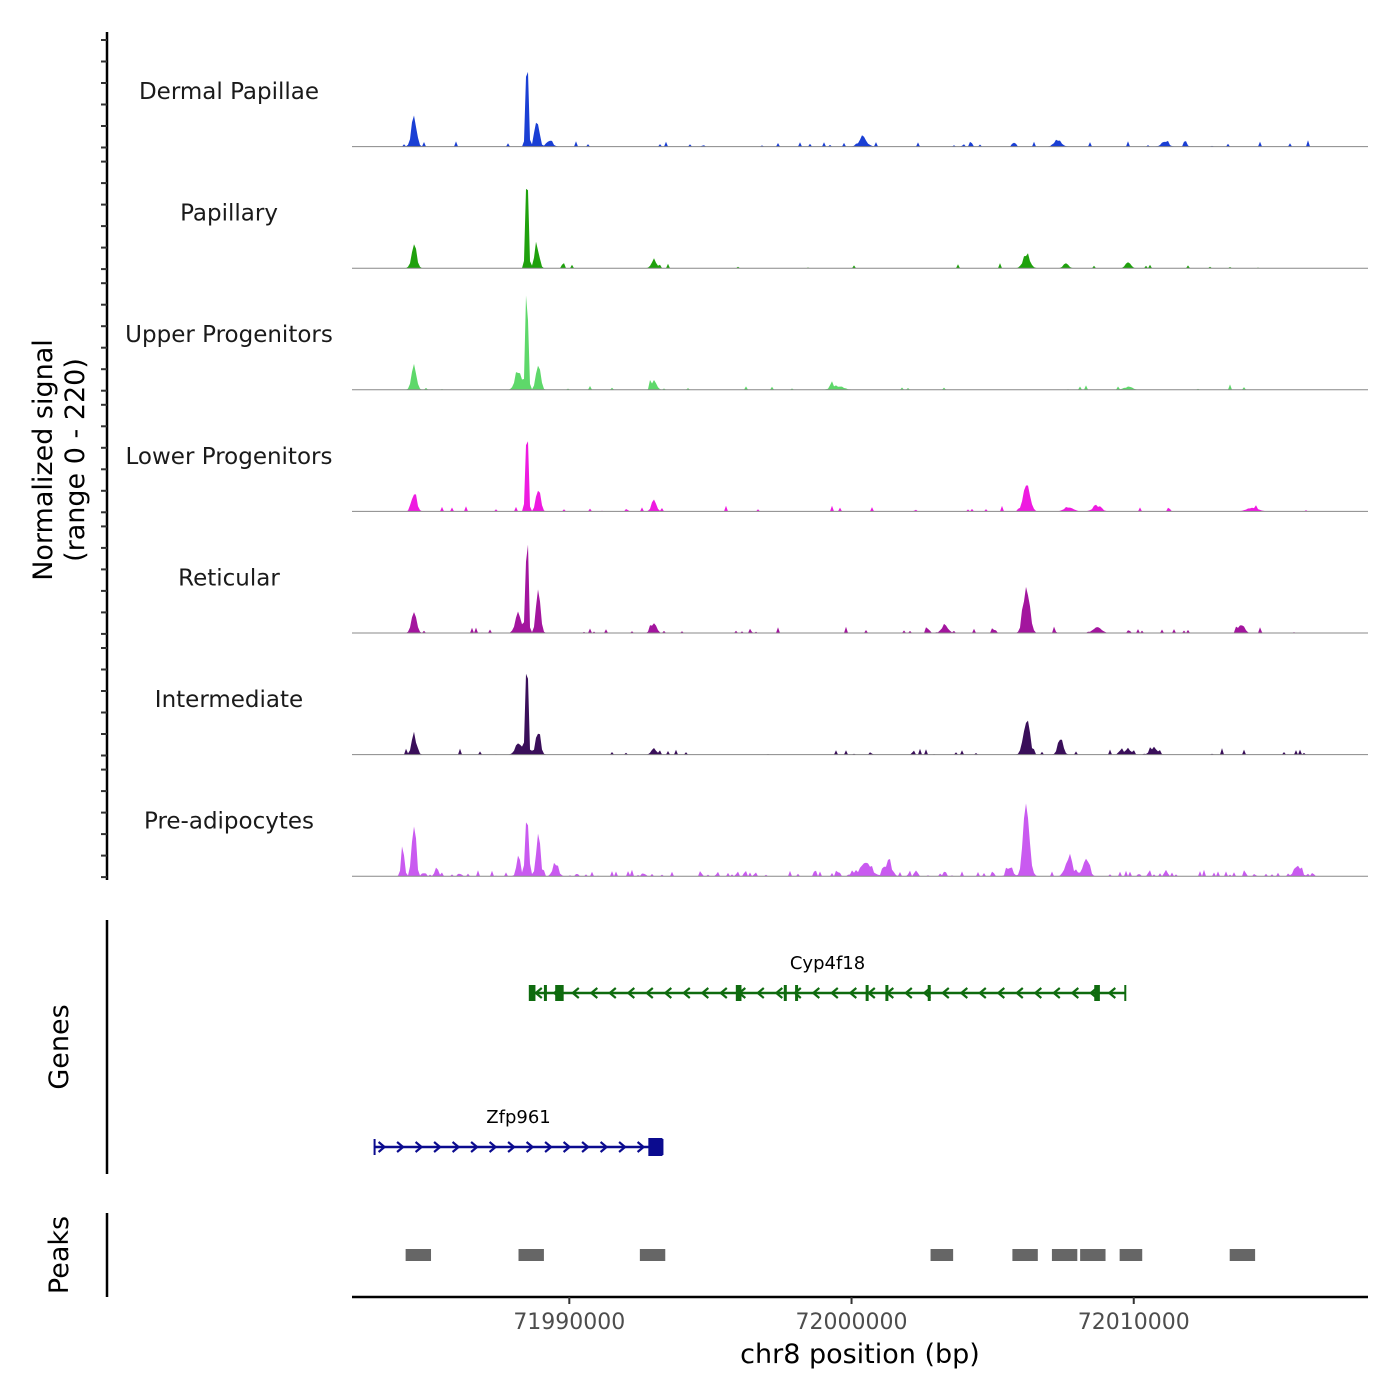 The image size is (1400, 1400). I want to click on track-label: Papillary, so click(229, 214).